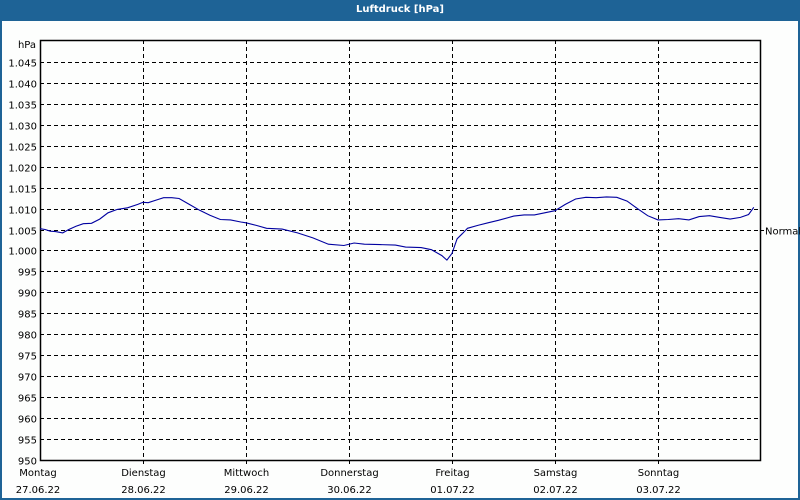 The height and width of the screenshot is (500, 800). I want to click on x-tick-date: 02.07.22, so click(555, 490).